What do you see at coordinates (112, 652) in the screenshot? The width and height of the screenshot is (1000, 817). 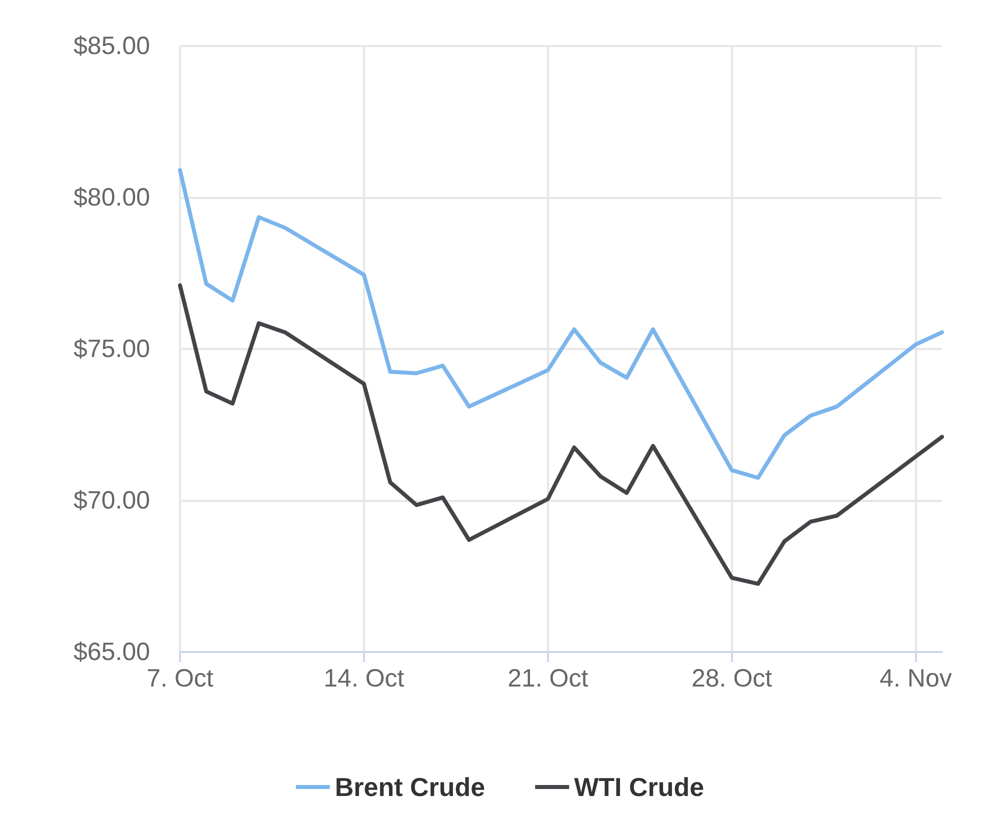 I see `y-tick-label: $65.00` at bounding box center [112, 652].